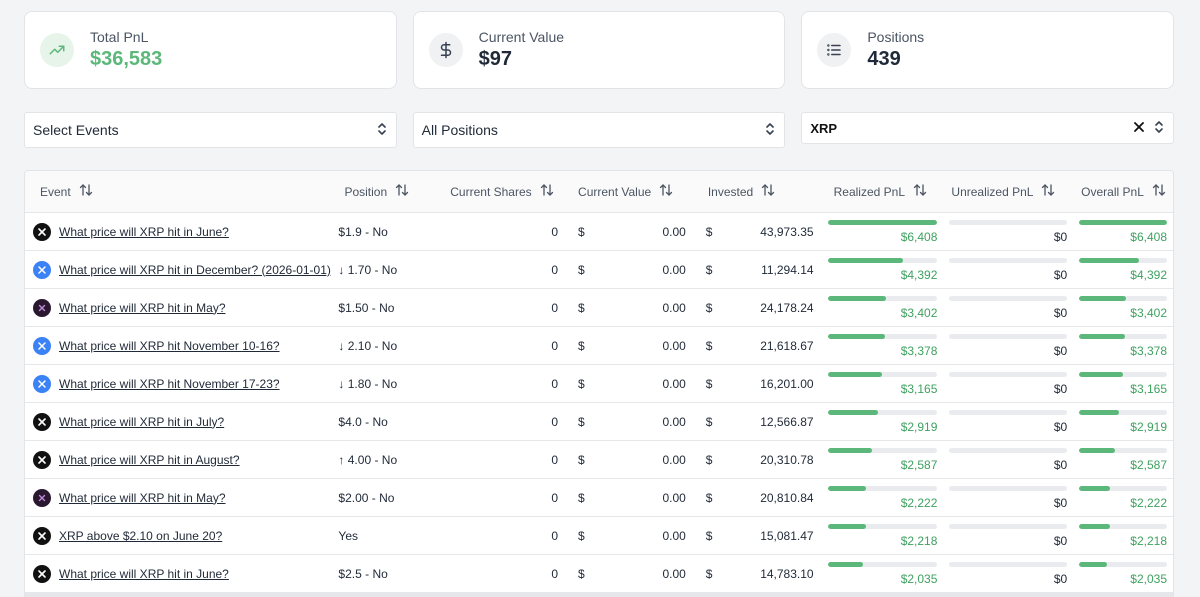  I want to click on event-cell: XRP above $2.10 on June 20?, so click(181, 535).